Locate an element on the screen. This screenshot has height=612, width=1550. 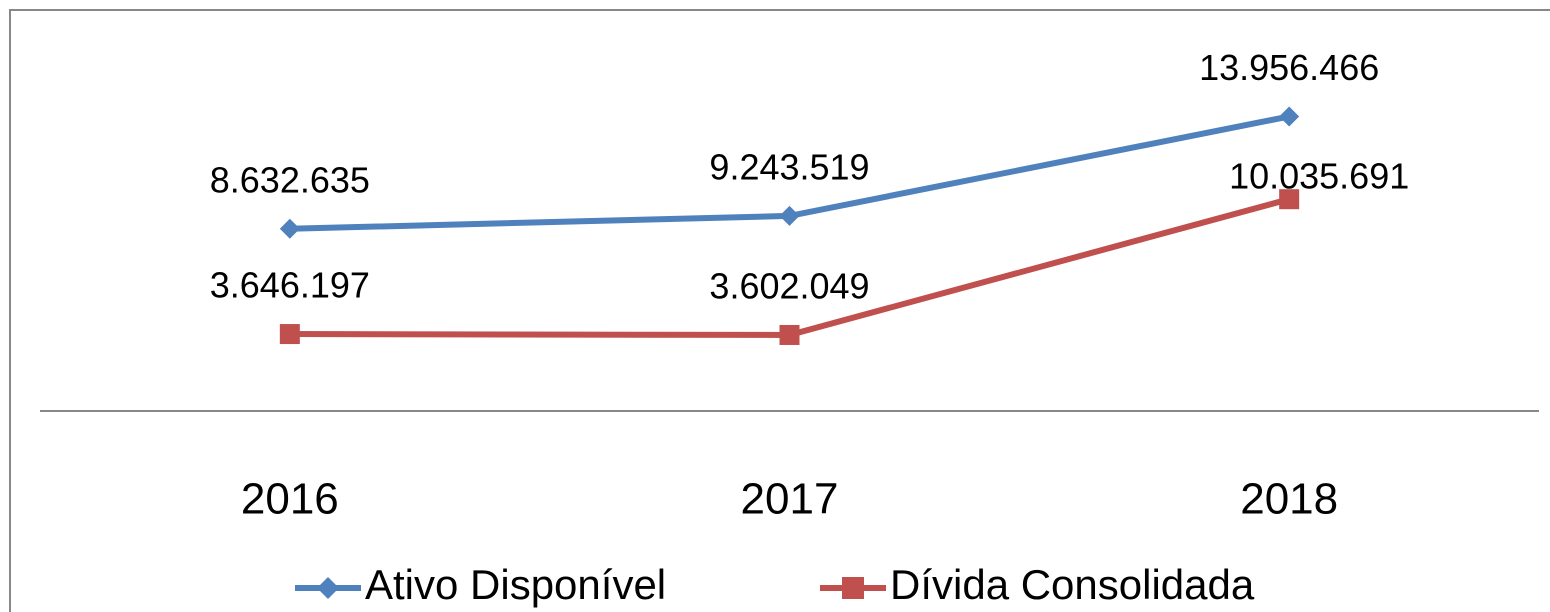
legend-label: Dívida Consolidada is located at coordinates (1072, 584).